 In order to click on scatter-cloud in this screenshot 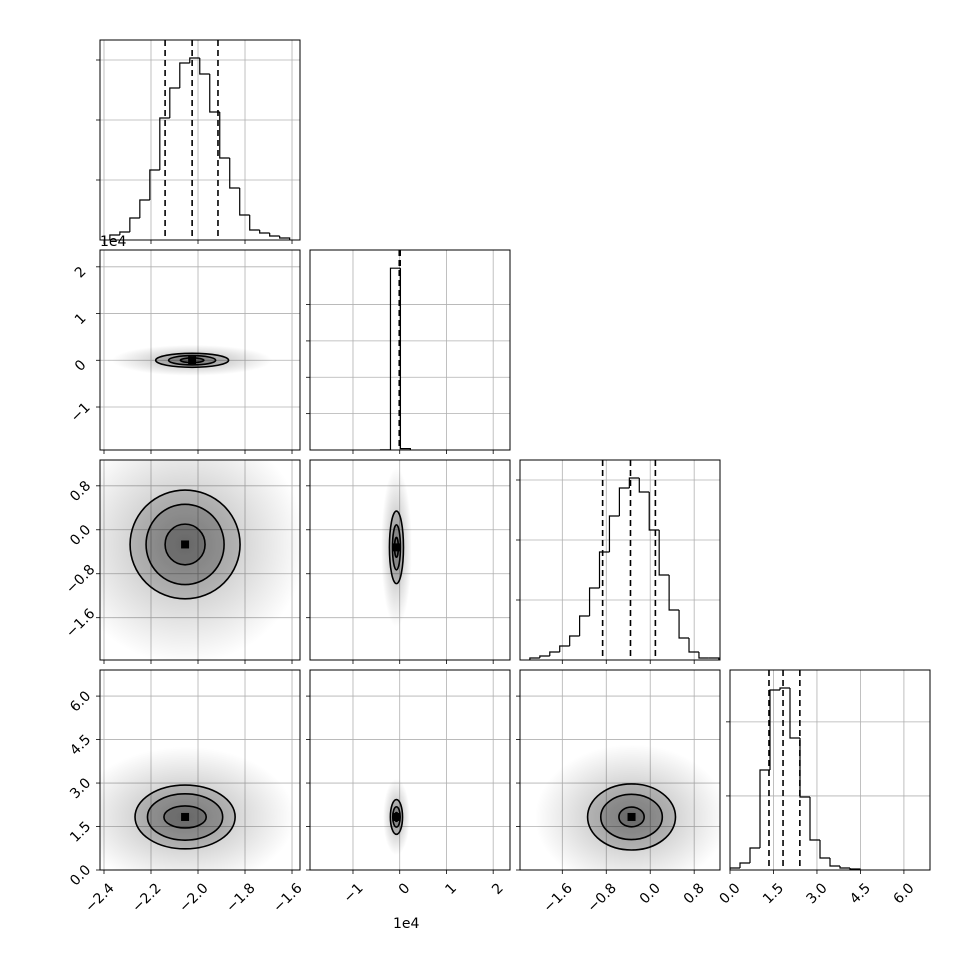, I will do `click(200, 560)`.